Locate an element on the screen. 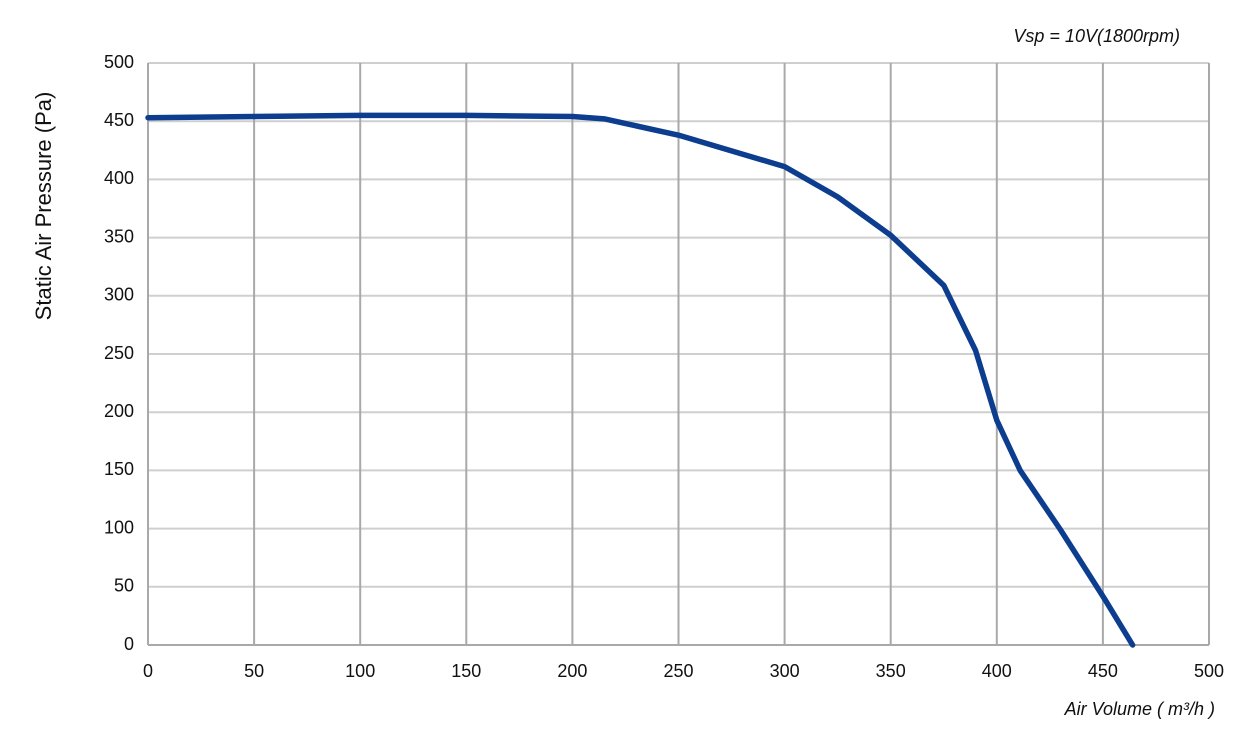 The height and width of the screenshot is (739, 1257). x-tick-label: 150 is located at coordinates (466, 671).